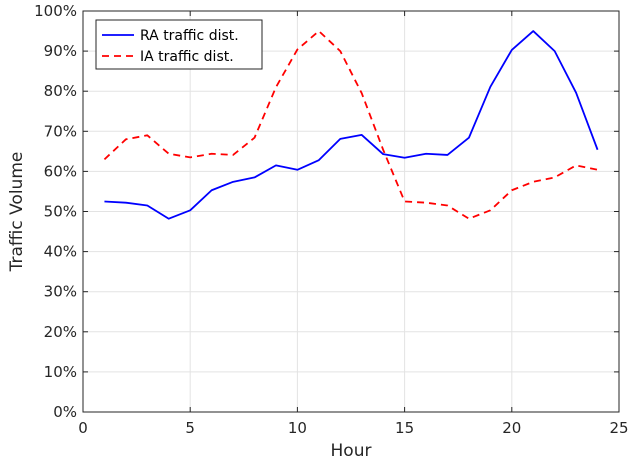  Describe the element at coordinates (351, 451) in the screenshot. I see `x-axis-title: Hour` at that location.